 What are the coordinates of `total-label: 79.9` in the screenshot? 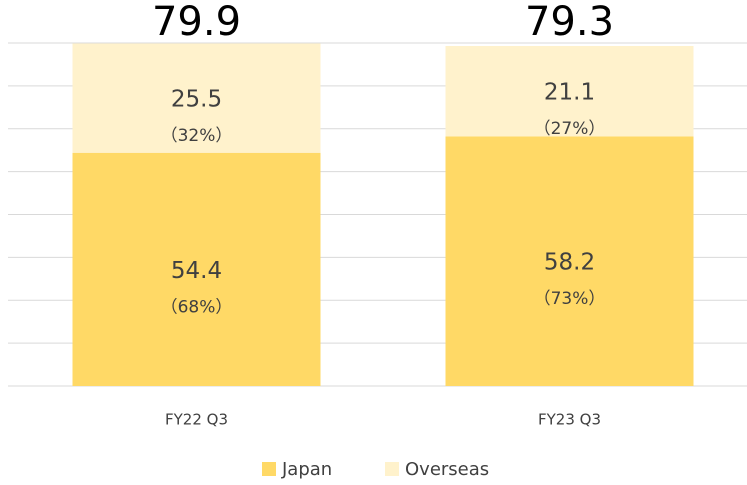 It's located at (196, 22).